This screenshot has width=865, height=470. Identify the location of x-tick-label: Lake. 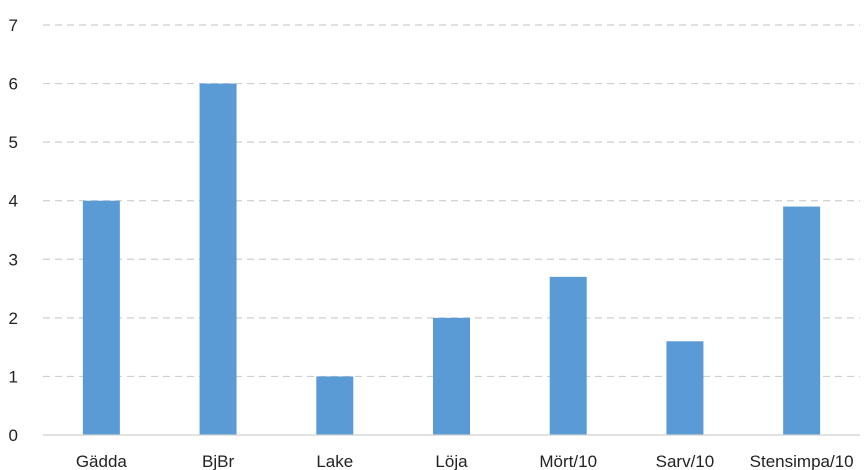
(334, 461).